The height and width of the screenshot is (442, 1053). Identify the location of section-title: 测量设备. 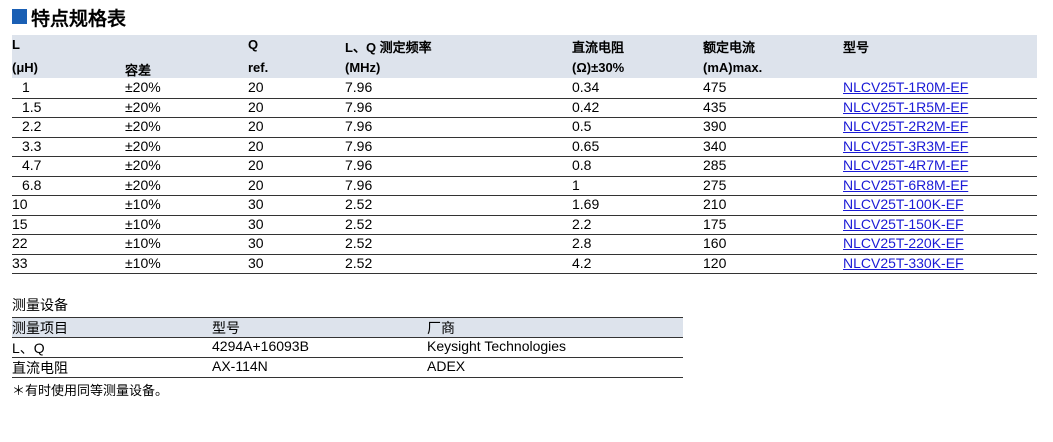
(40, 305).